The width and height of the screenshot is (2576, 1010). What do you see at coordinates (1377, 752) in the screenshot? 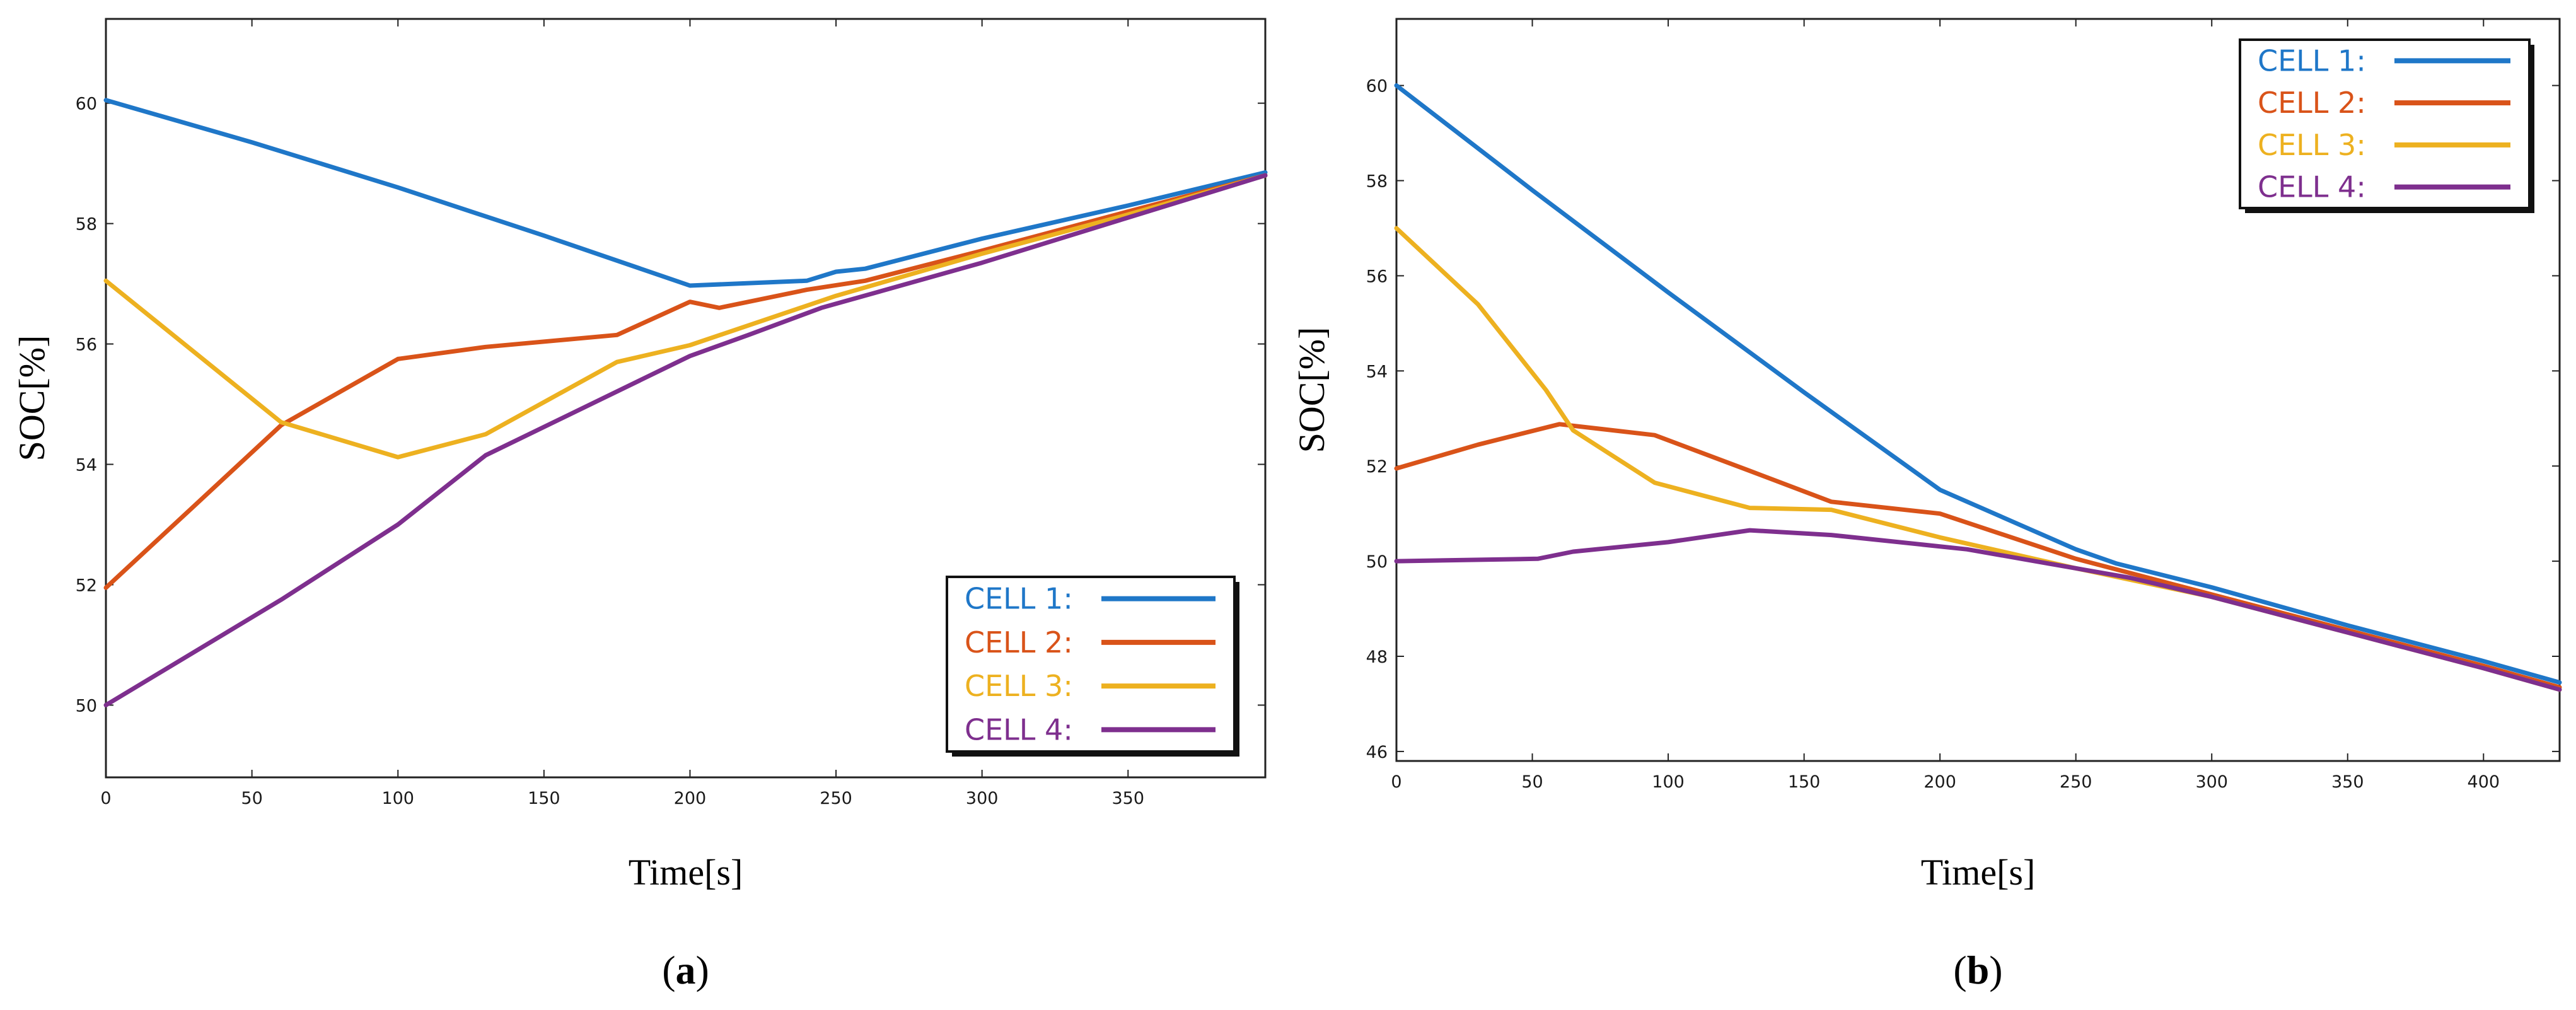
I see `y-tick-label: 46` at bounding box center [1377, 752].